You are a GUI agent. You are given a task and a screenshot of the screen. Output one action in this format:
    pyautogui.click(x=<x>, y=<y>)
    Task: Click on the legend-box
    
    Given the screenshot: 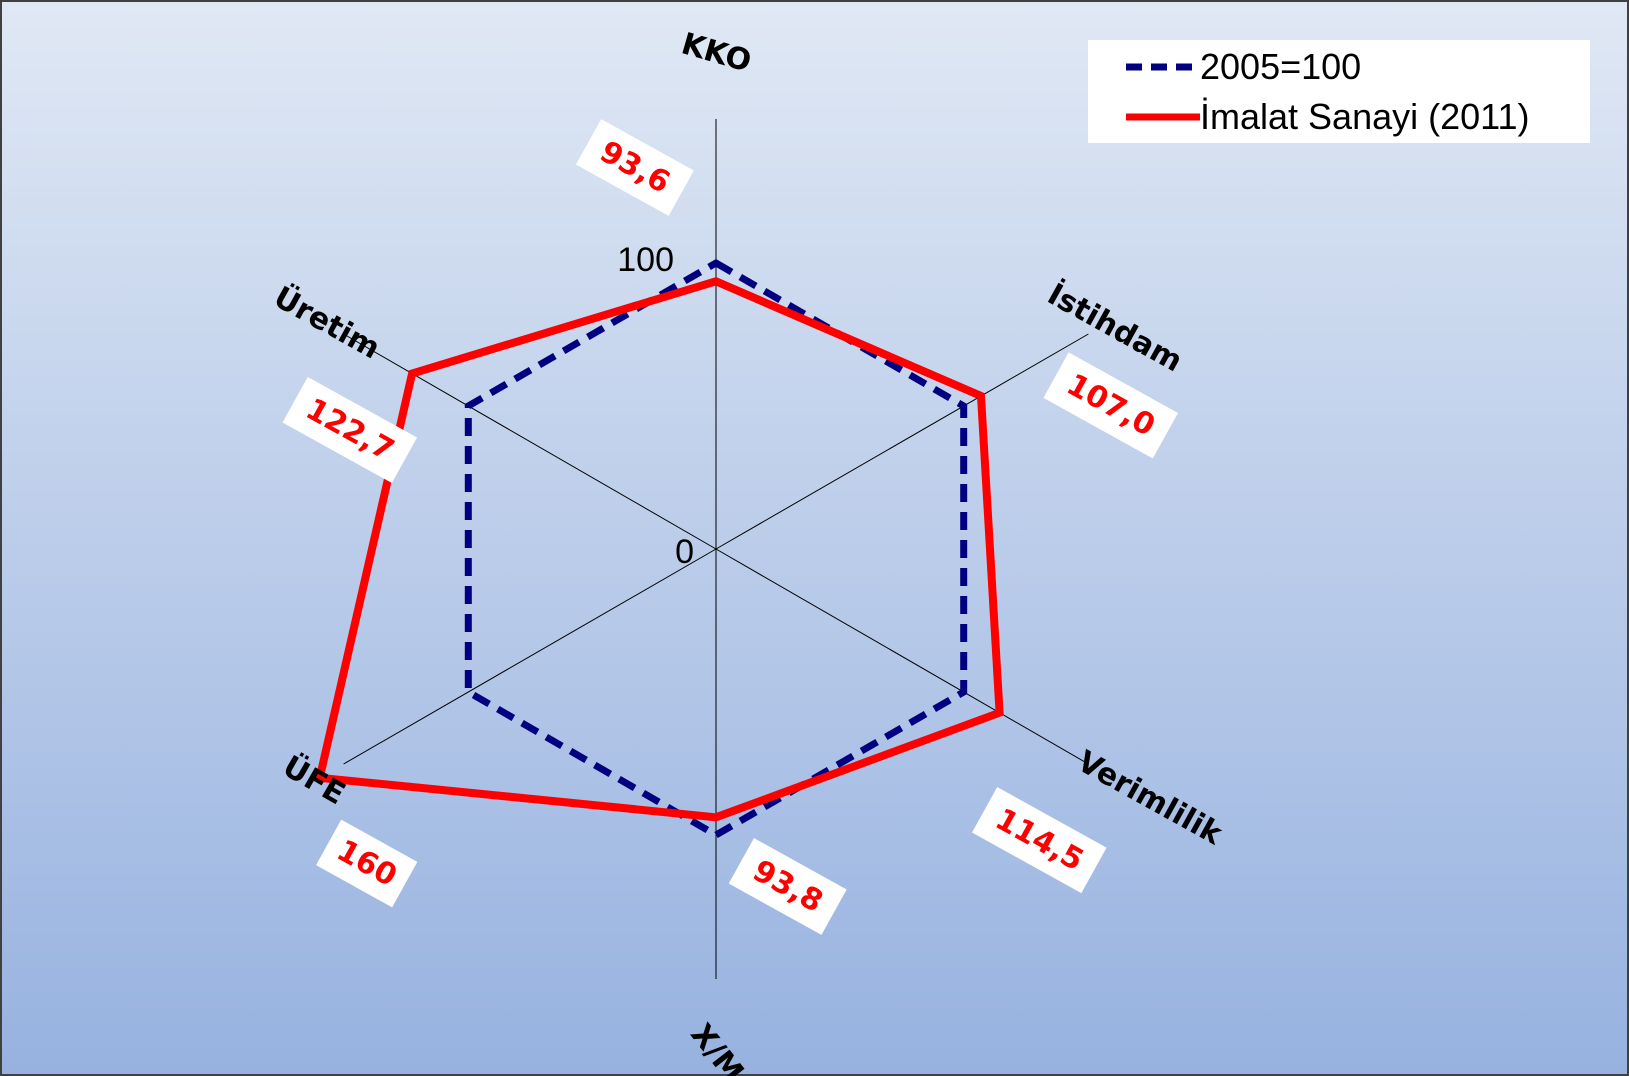 What is the action you would take?
    pyautogui.click(x=1339, y=91)
    